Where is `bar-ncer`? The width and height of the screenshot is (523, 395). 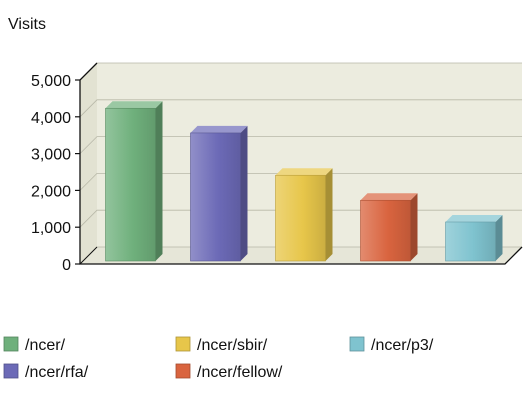 bar-ncer is located at coordinates (134, 181).